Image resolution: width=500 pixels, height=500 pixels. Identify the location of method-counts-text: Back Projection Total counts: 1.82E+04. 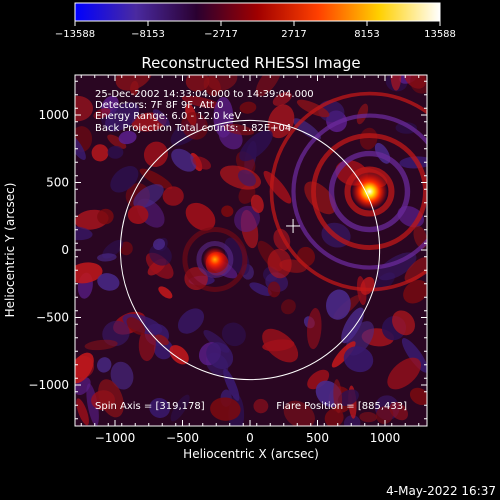
(193, 128).